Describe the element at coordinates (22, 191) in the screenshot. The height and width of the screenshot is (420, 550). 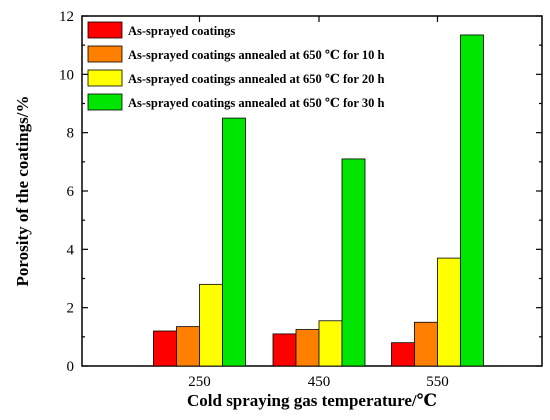
I see `y-axis-title: Porosity of the coatings/%` at that location.